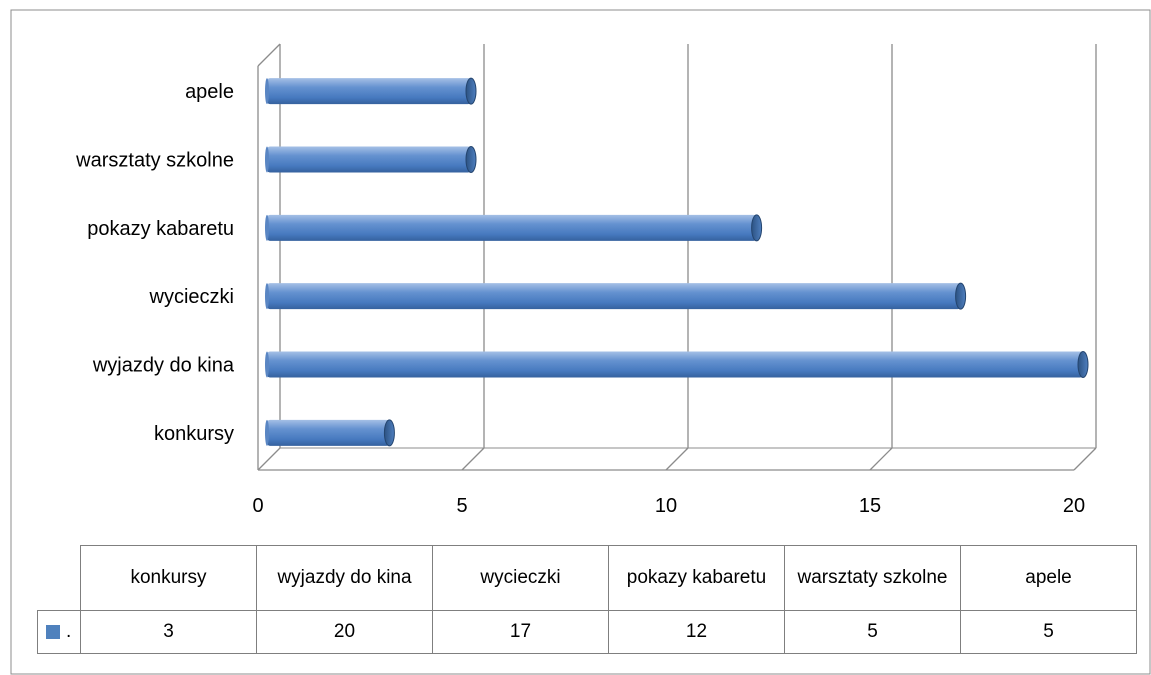 The height and width of the screenshot is (675, 1151). I want to click on x-tick-labels: 0 5 10 15 20, so click(668, 506).